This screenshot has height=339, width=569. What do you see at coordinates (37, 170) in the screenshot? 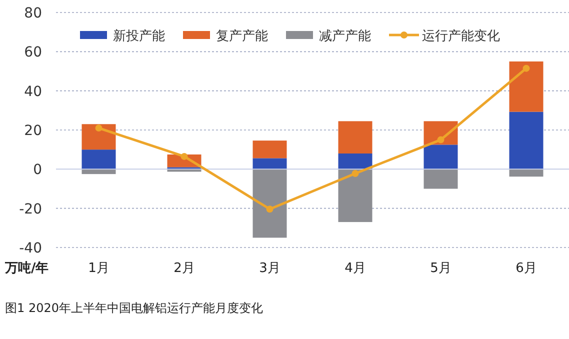
I see `y-tick-label: 0` at bounding box center [37, 170].